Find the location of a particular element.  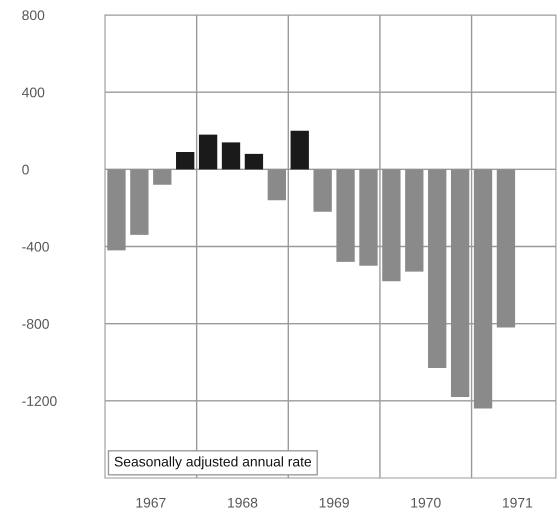

y-tick-label: -1200 is located at coordinates (39, 401).